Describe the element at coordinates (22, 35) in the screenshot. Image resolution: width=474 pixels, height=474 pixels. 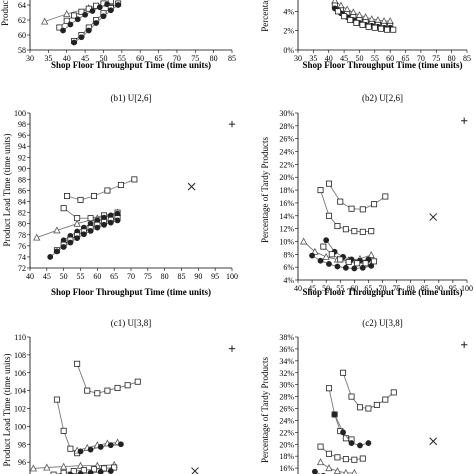
I see `y-tick-label: 60` at that location.